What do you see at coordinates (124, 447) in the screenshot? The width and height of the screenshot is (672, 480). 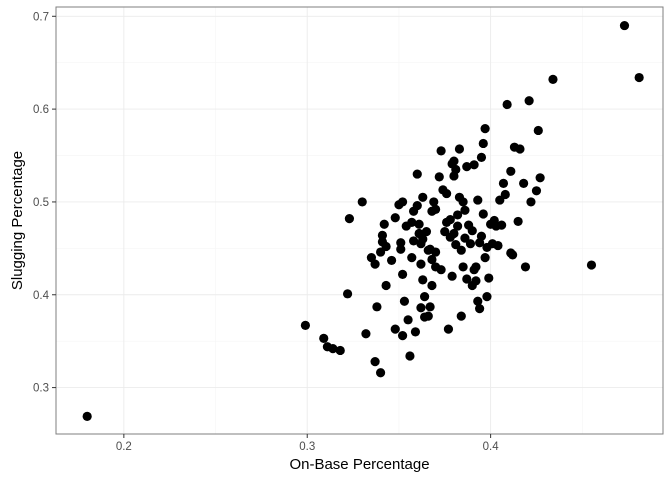 I see `x-tick-label: 0.2` at bounding box center [124, 447].